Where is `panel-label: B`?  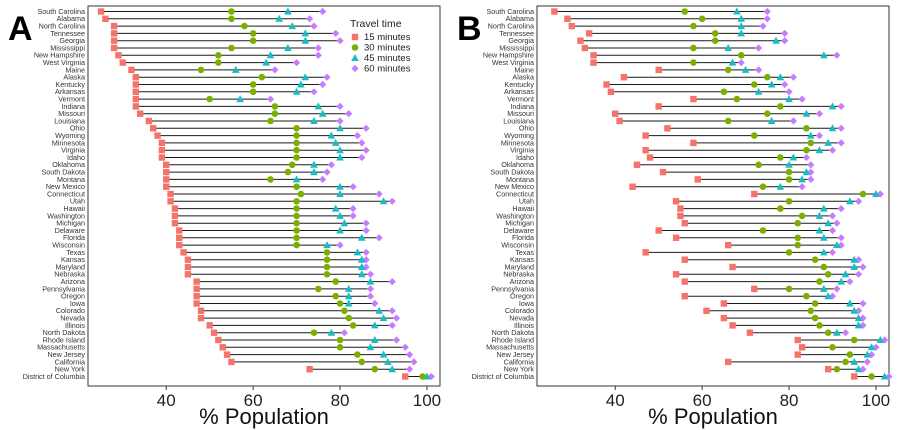 panel-label: B is located at coordinates (469, 29).